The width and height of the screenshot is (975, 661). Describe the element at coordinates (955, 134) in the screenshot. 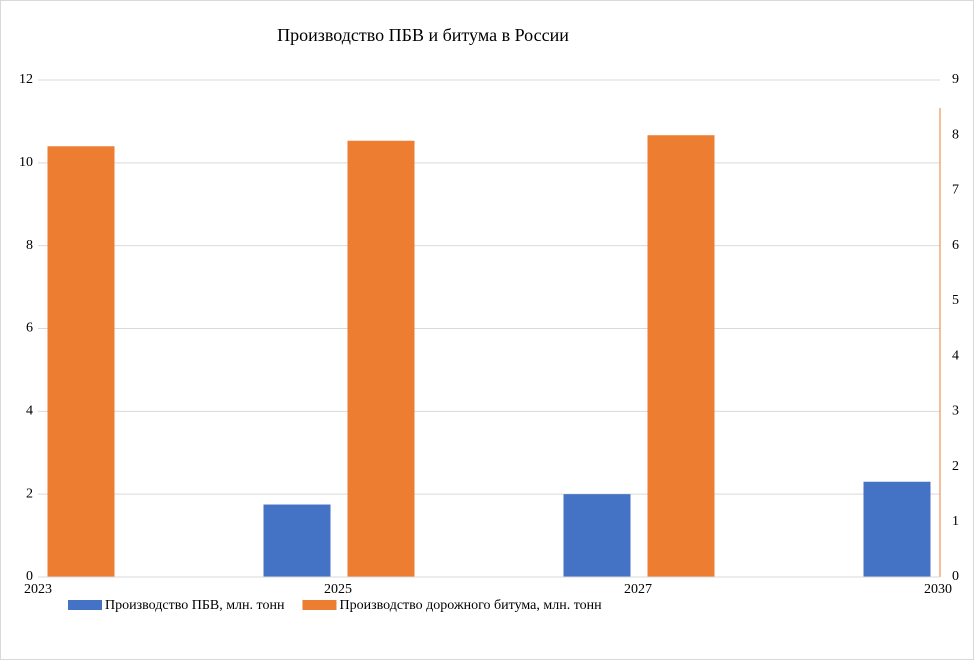

I see `y2-tick-label: 8` at that location.